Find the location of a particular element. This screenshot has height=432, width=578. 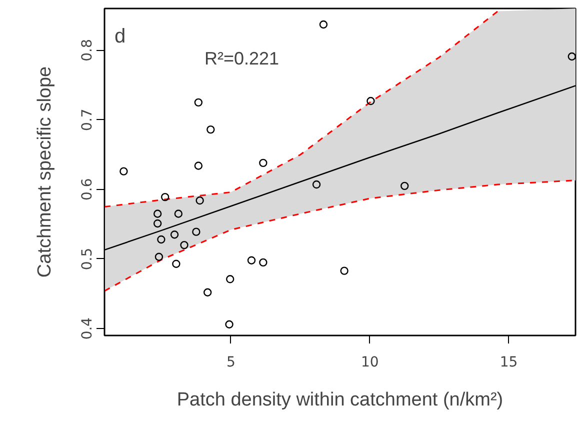

y-tick-label: 0.5 is located at coordinates (88, 259).